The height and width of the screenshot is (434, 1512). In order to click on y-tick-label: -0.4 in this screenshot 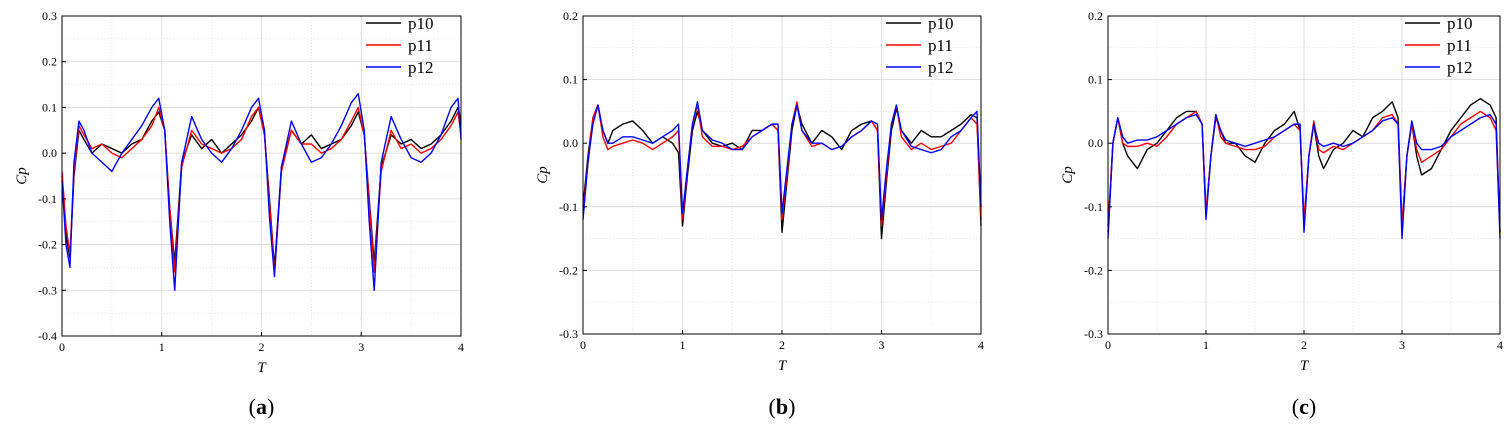, I will do `click(47, 336)`.